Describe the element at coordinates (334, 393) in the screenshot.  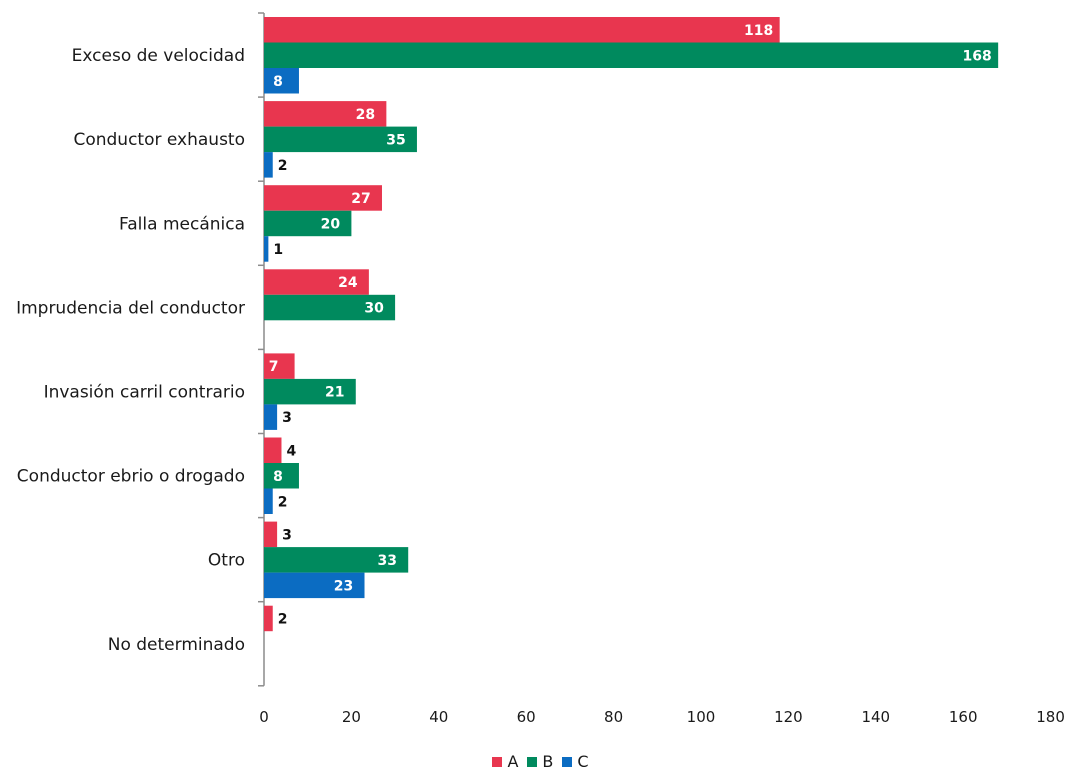
I see `data-label: 21` at that location.